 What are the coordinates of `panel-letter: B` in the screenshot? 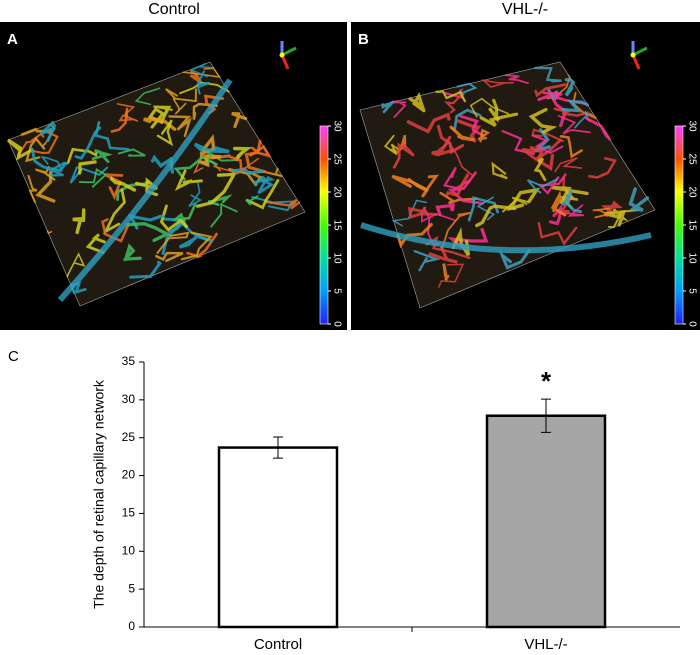 It's located at (363, 39).